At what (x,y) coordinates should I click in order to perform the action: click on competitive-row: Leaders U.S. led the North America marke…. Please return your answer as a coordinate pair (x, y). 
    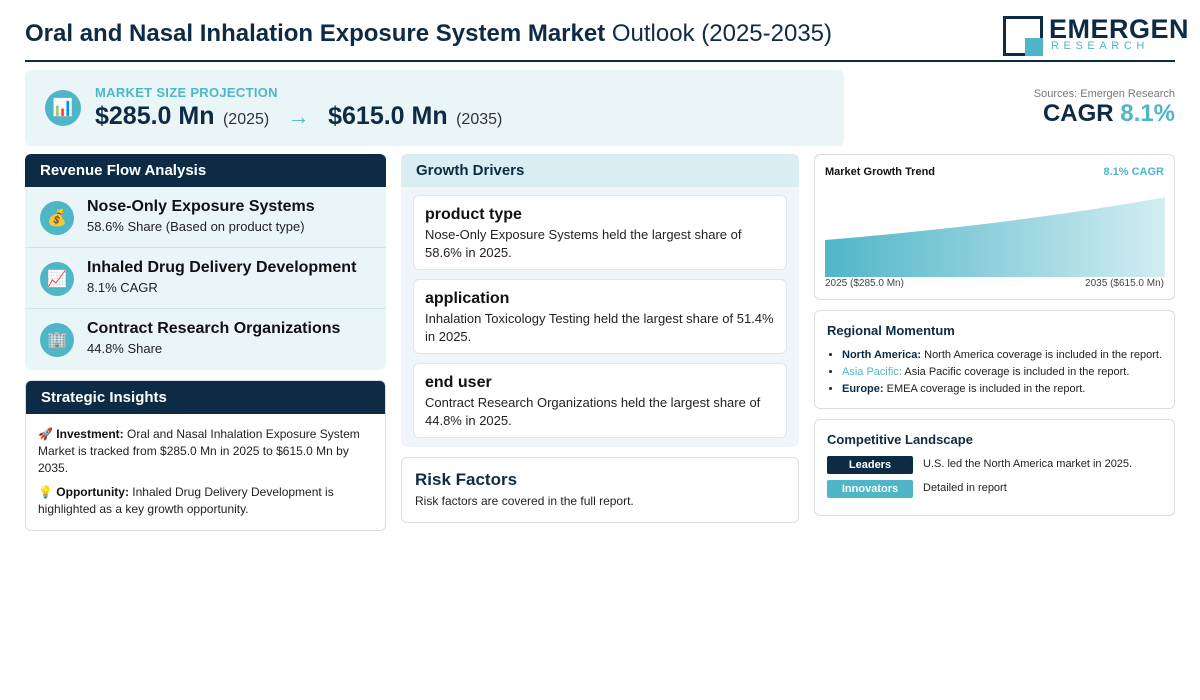
    Looking at the image, I should click on (997, 465).